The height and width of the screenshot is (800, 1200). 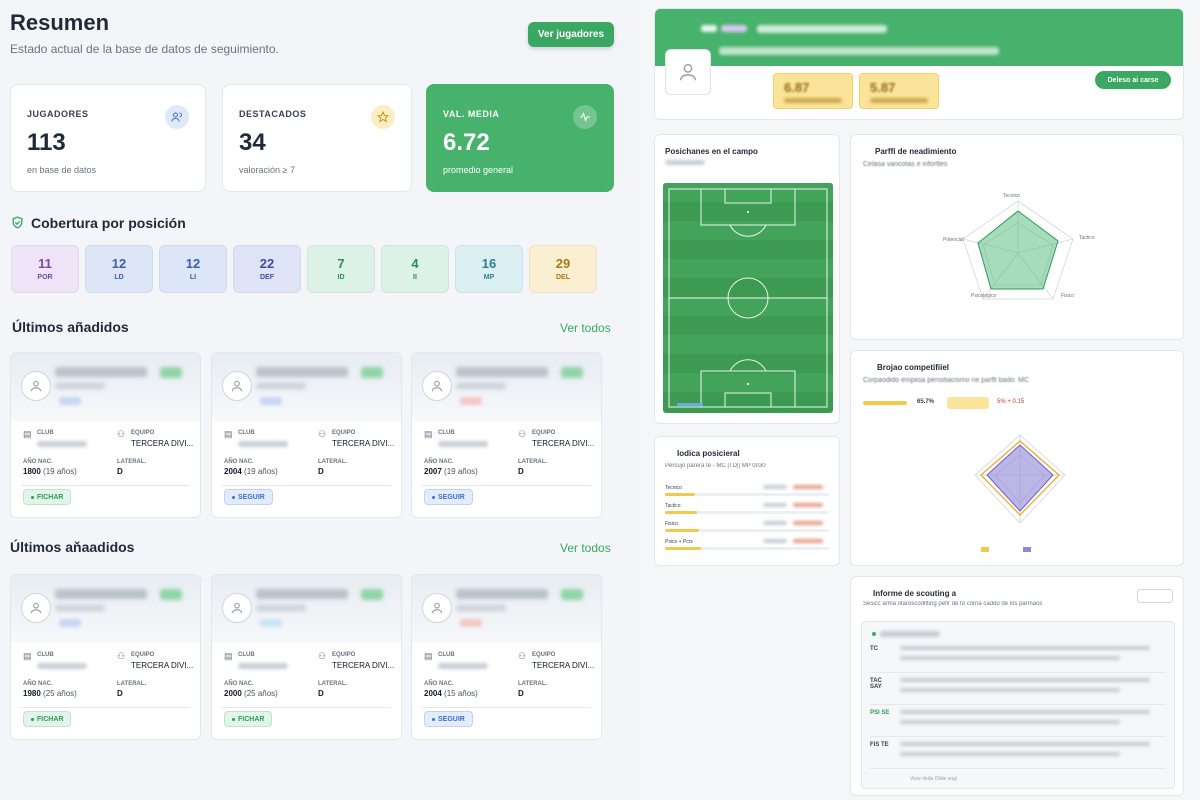 I want to click on position-code: POR, so click(x=45, y=277).